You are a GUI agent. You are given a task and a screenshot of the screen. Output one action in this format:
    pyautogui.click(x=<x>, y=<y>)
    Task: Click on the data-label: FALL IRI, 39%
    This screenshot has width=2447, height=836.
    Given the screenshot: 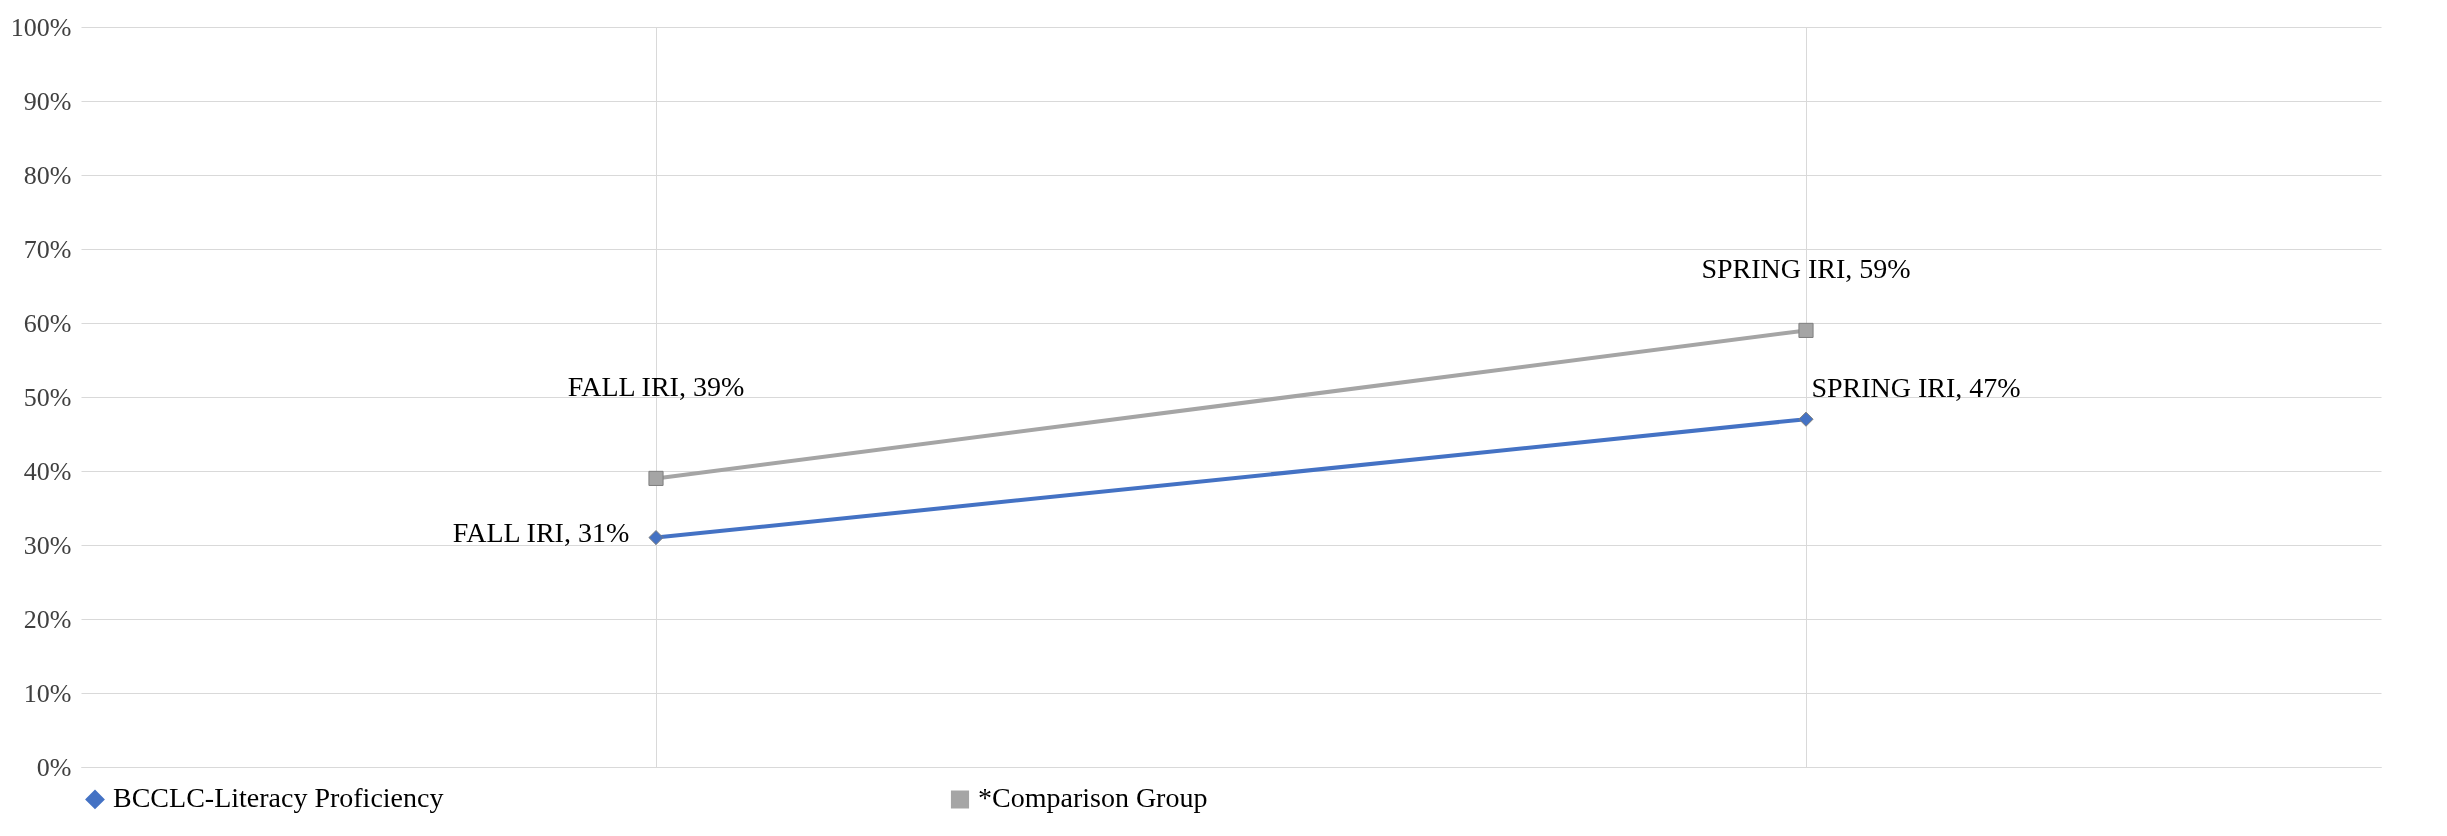 What is the action you would take?
    pyautogui.click(x=656, y=387)
    